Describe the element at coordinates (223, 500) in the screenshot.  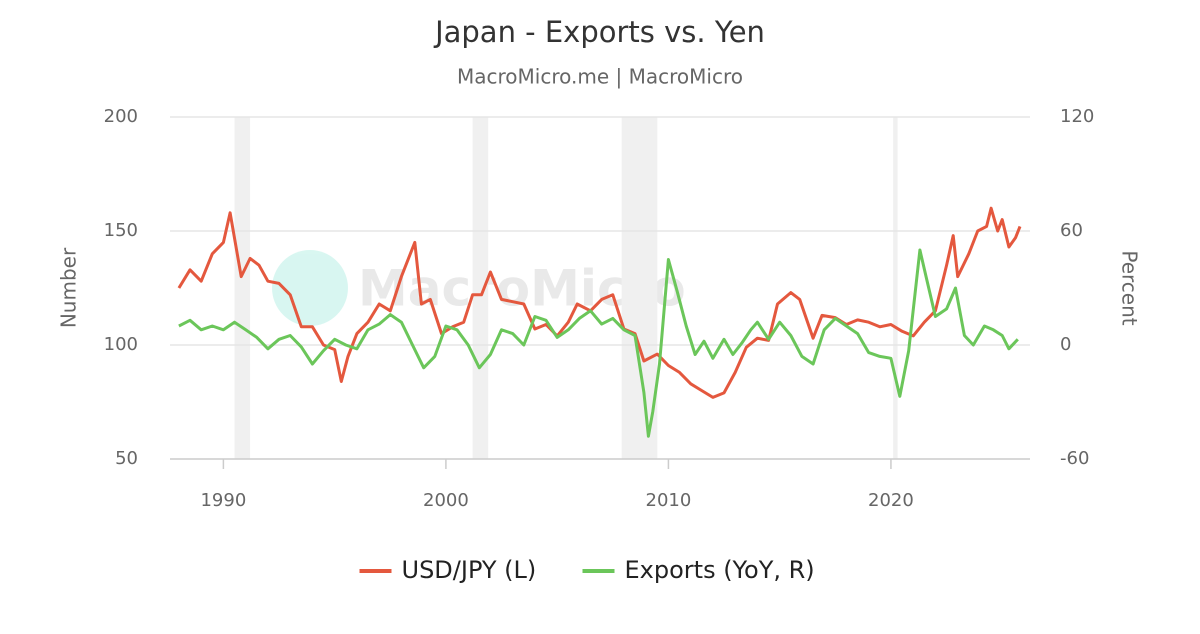
I see `x-tick-label: 1990` at that location.